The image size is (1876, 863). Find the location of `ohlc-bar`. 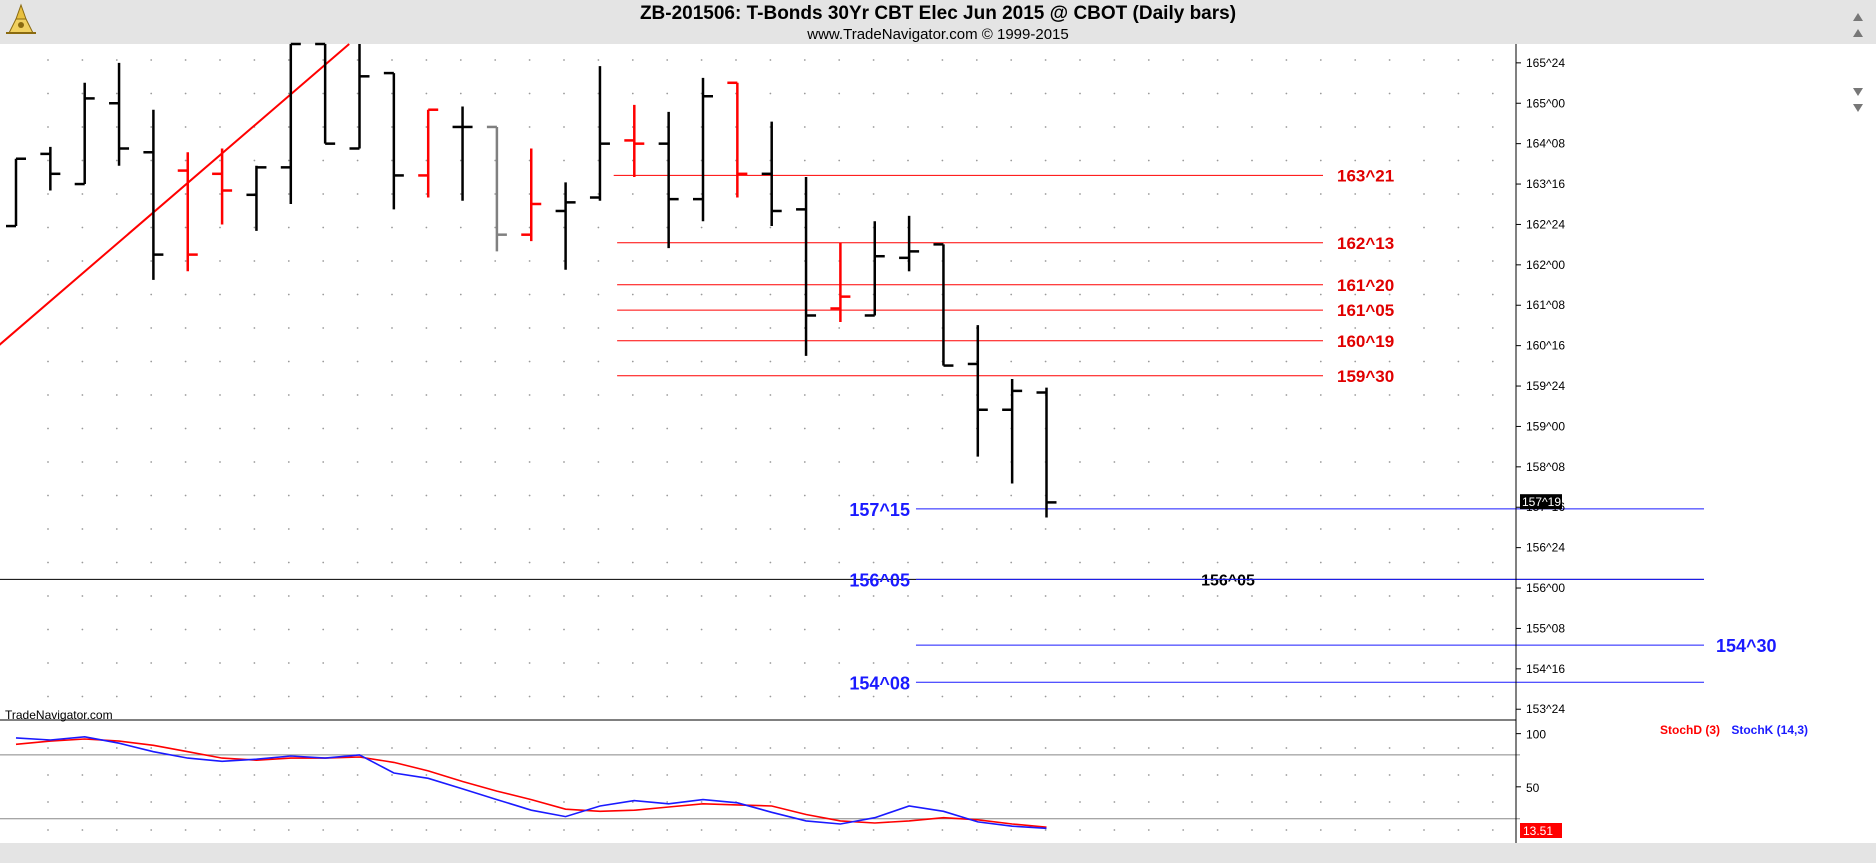

ohlc-bar is located at coordinates (1012, 431).